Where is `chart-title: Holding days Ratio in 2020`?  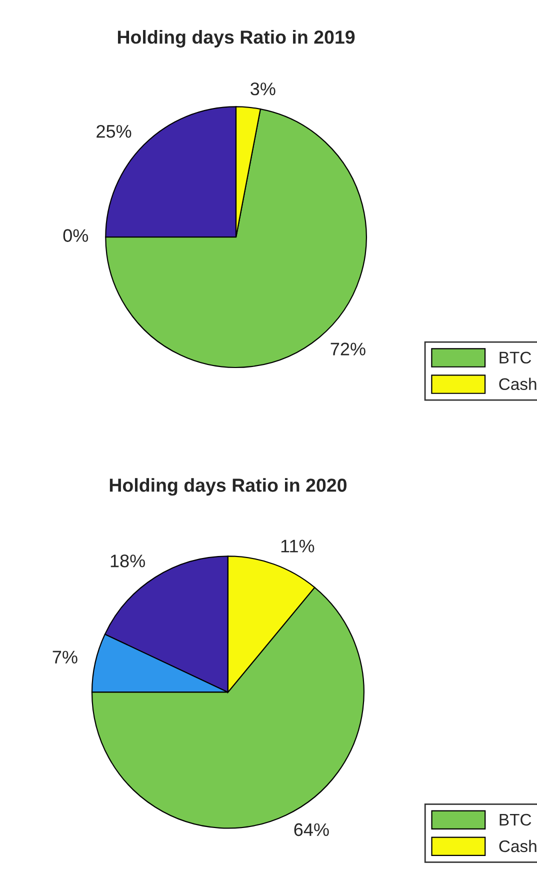 chart-title: Holding days Ratio in 2020 is located at coordinates (228, 487).